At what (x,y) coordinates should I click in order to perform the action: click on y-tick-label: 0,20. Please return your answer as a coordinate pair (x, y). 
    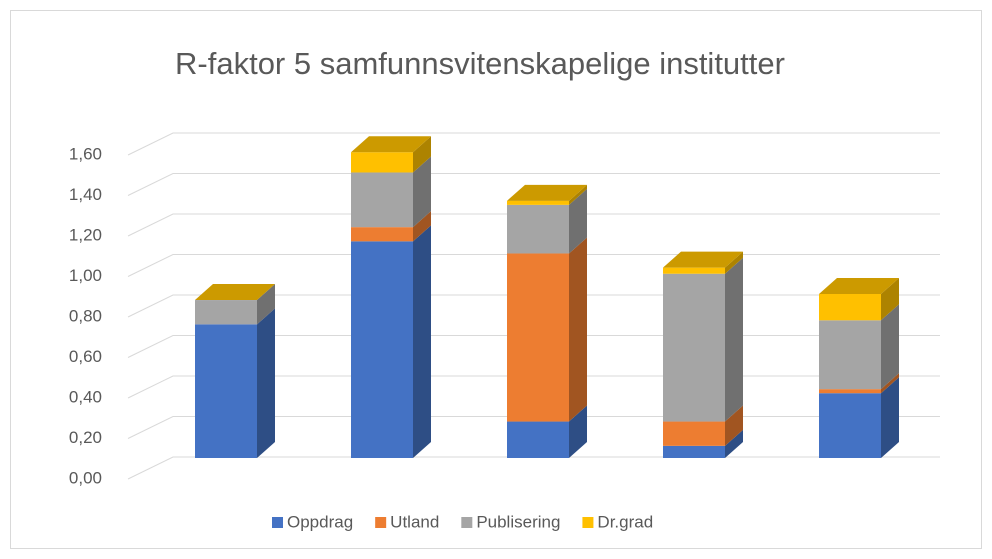
    Looking at the image, I should click on (85, 437).